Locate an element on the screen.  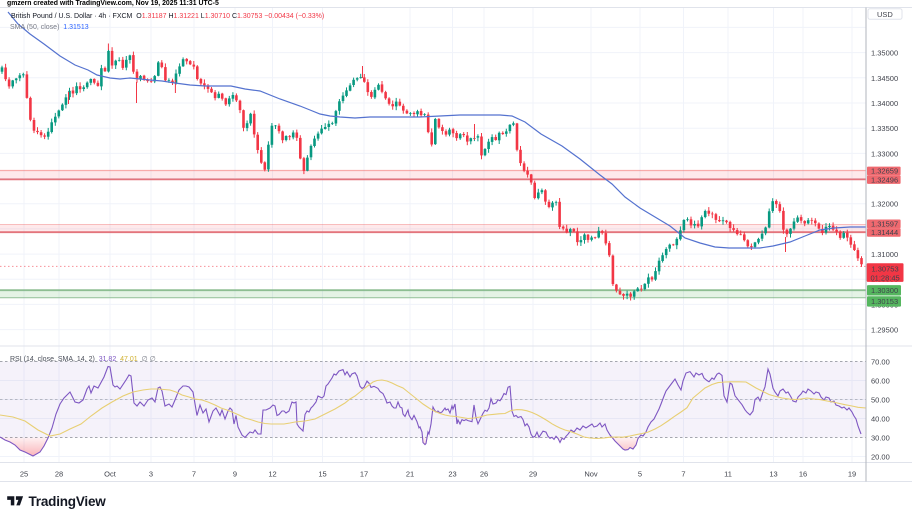
svg-text: 1.31000 is located at coordinates (884, 254).